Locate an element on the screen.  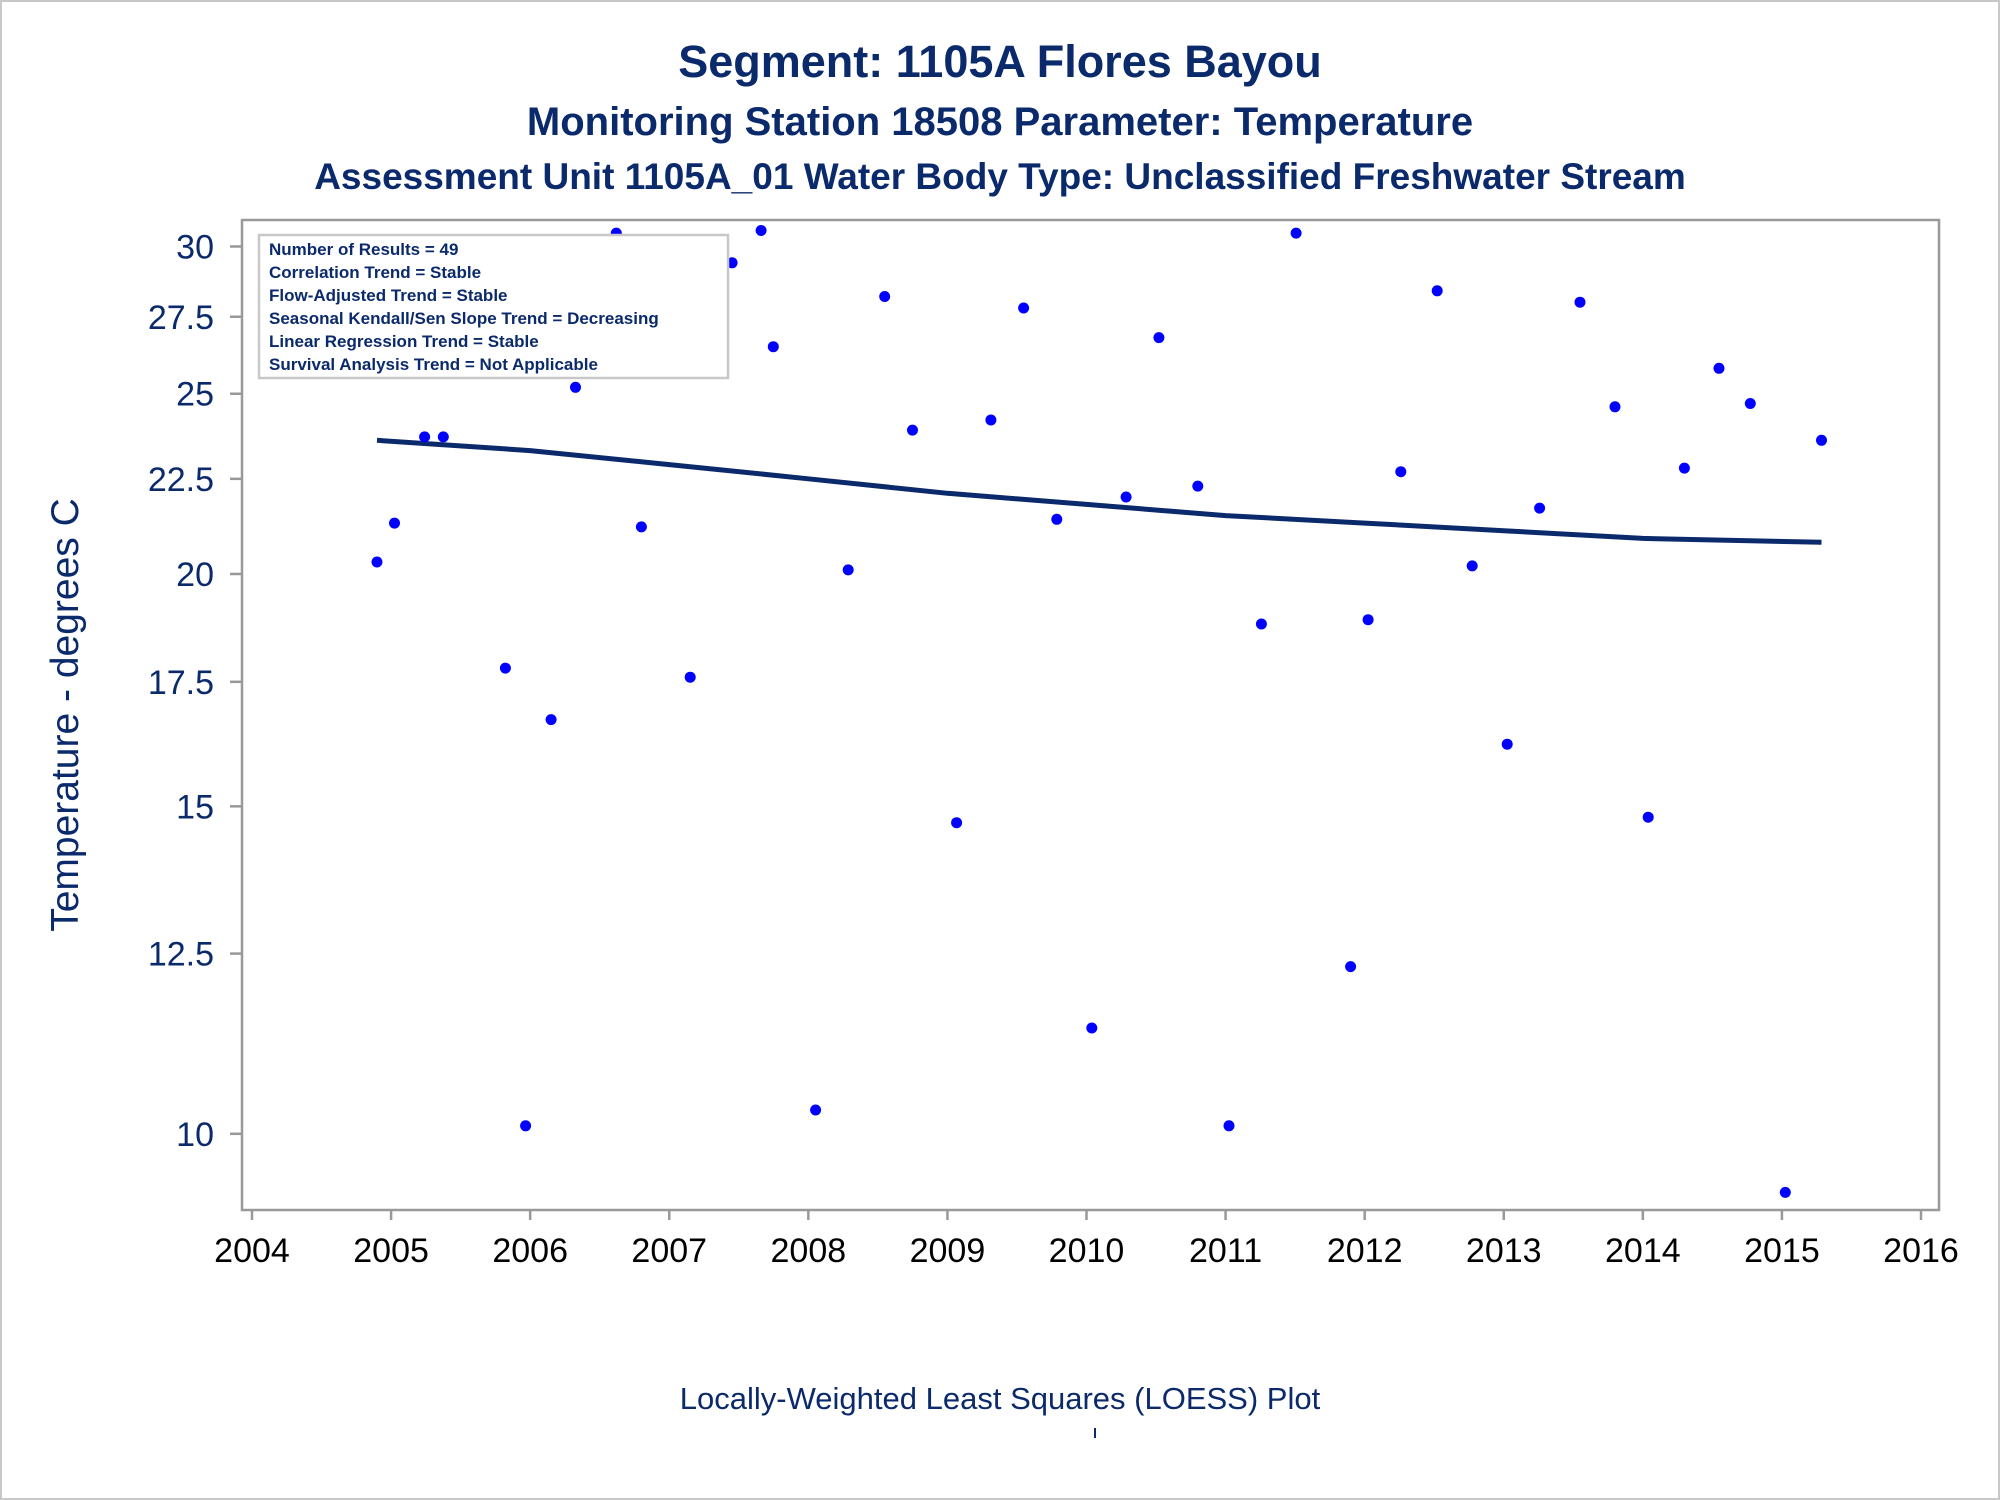
y-tick-label: 15 is located at coordinates (195, 807).